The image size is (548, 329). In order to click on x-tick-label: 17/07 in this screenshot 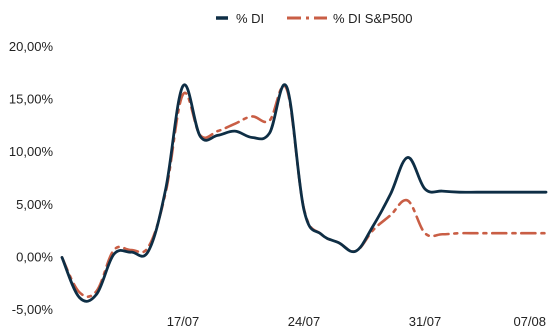, I will do `click(183, 321)`.